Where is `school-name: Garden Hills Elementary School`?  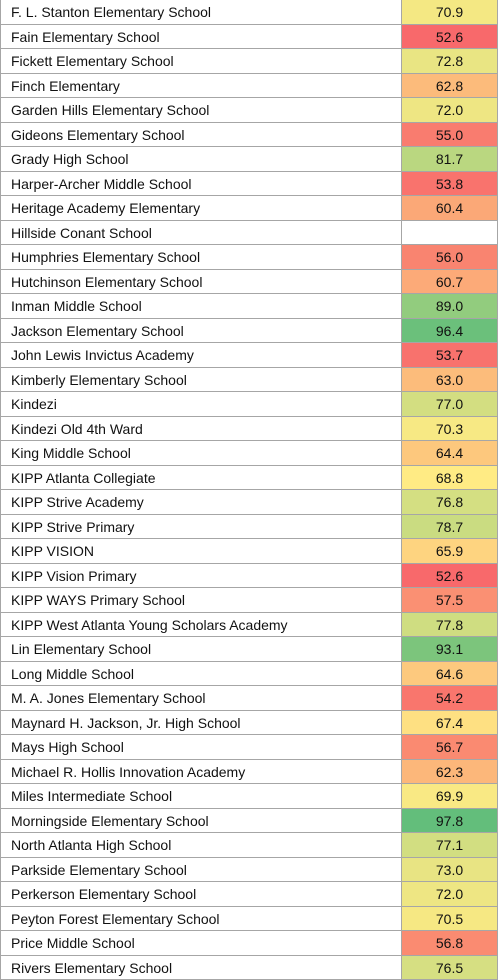
school-name: Garden Hills Elementary School is located at coordinates (201, 110).